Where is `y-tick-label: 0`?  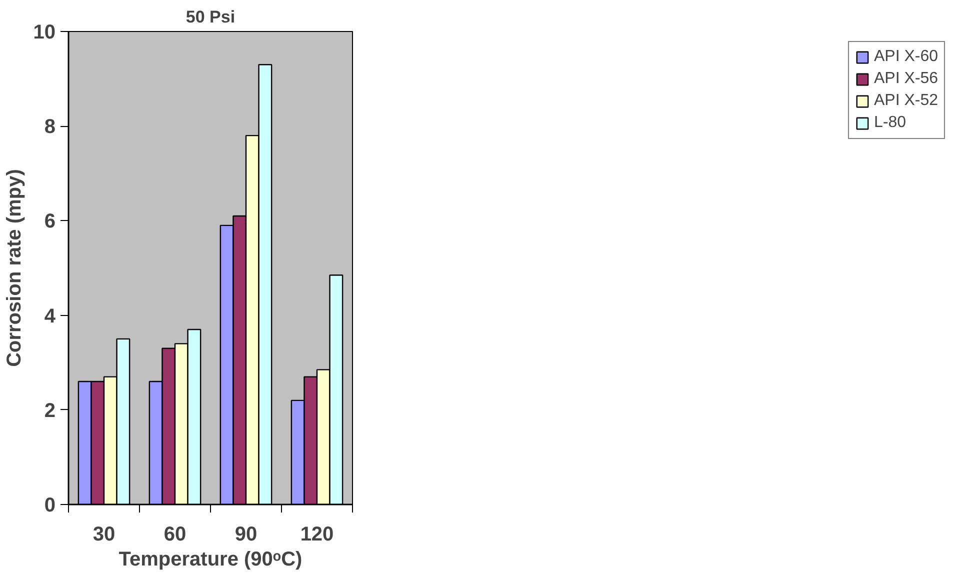 y-tick-label: 0 is located at coordinates (50, 505).